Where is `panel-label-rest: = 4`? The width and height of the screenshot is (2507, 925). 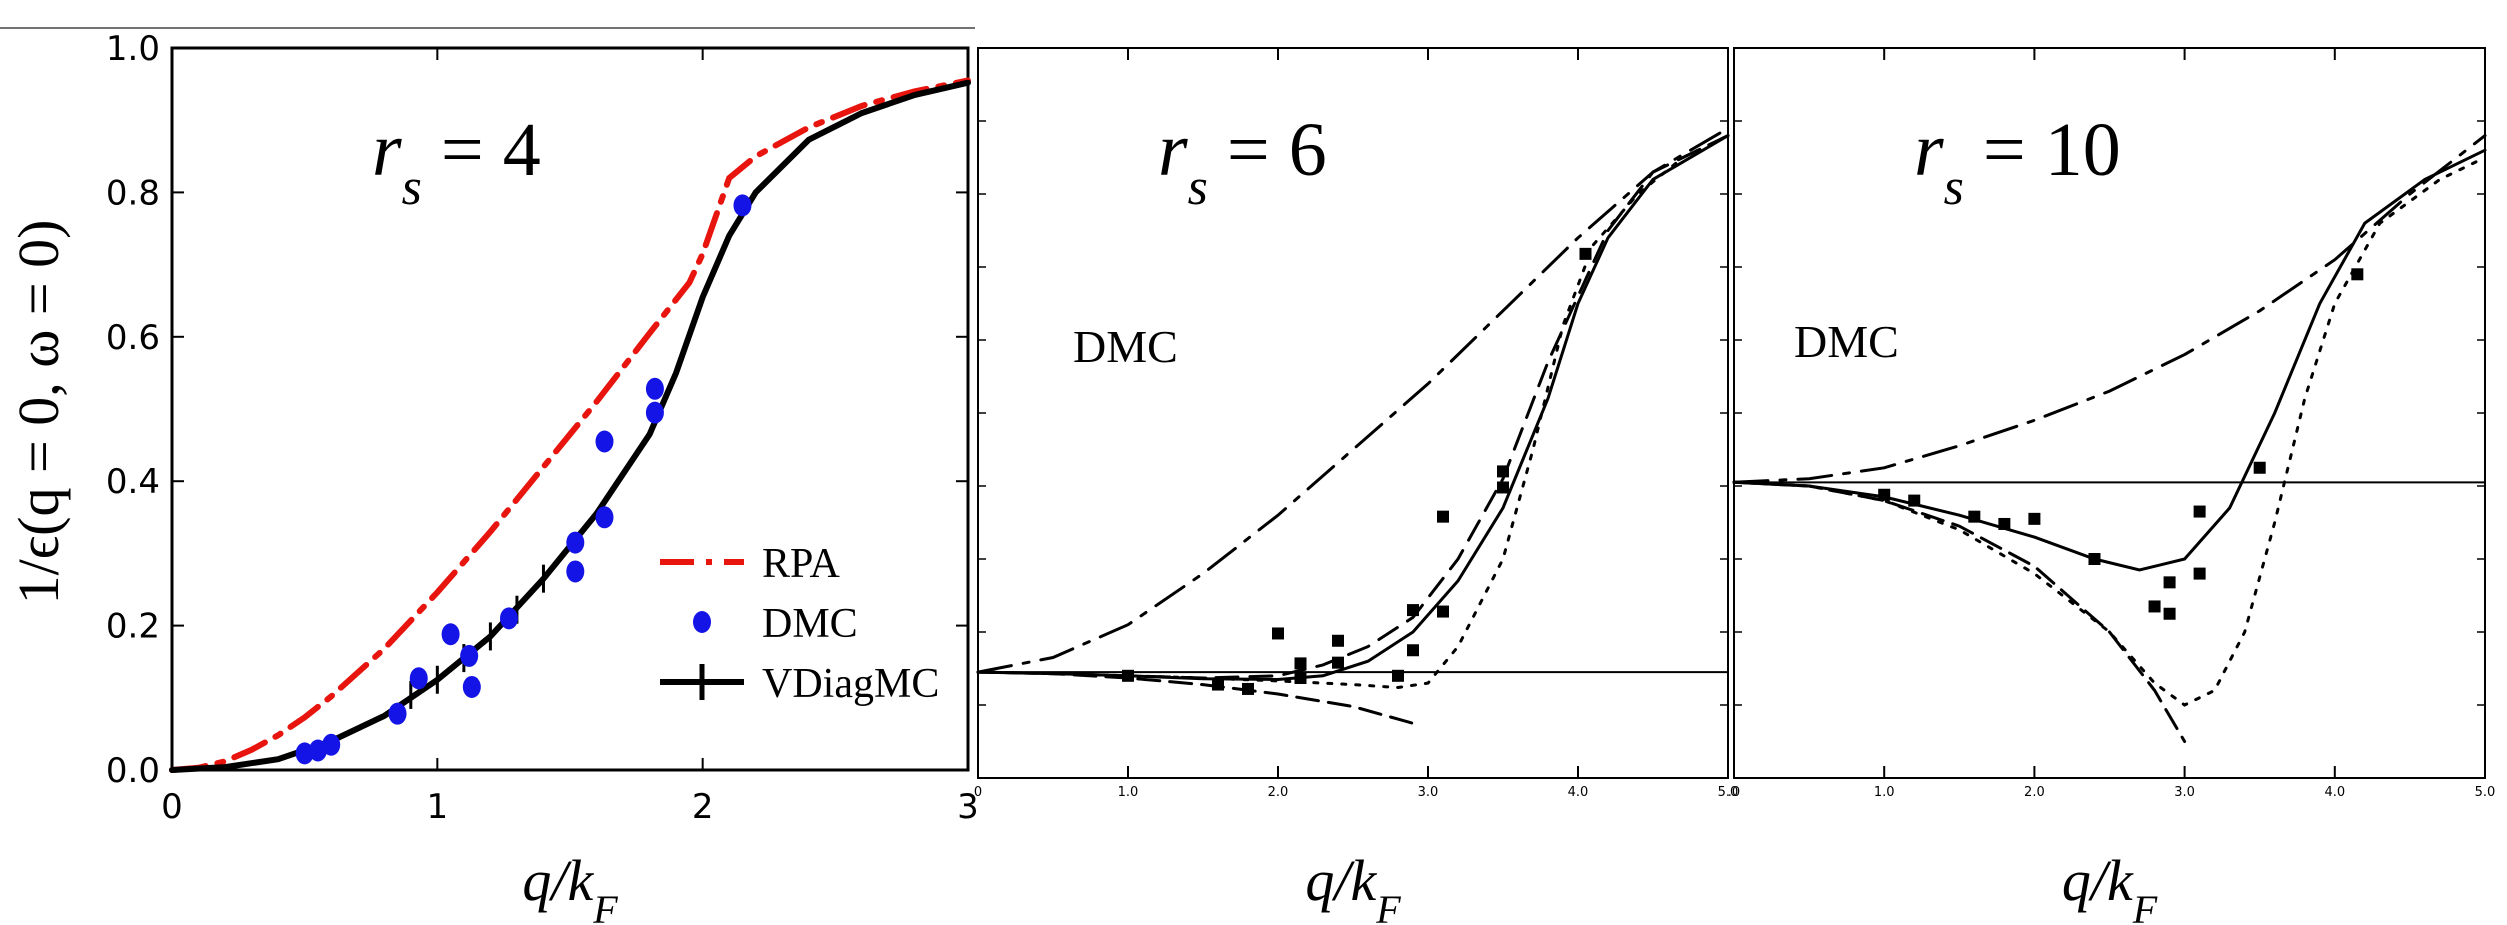
panel-label-rest: = 4 is located at coordinates (481, 150).